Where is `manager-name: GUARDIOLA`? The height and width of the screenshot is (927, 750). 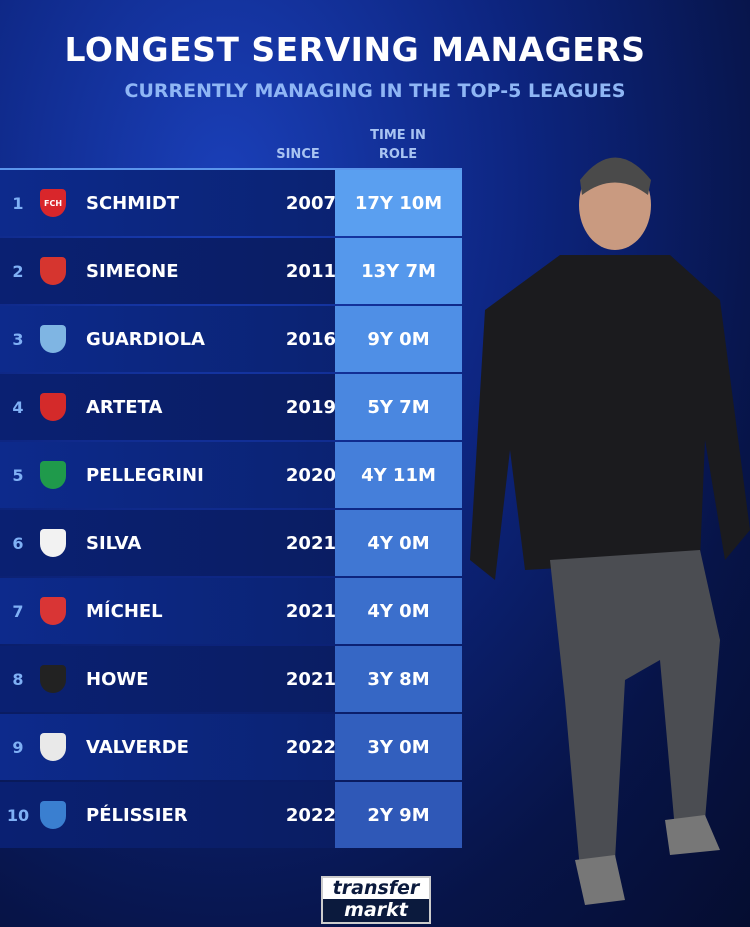
manager-name: GUARDIOLA is located at coordinates (145, 339).